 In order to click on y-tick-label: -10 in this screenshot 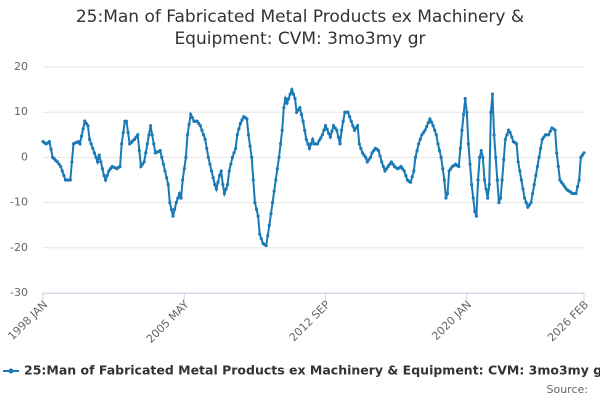, I will do `click(19, 202)`.